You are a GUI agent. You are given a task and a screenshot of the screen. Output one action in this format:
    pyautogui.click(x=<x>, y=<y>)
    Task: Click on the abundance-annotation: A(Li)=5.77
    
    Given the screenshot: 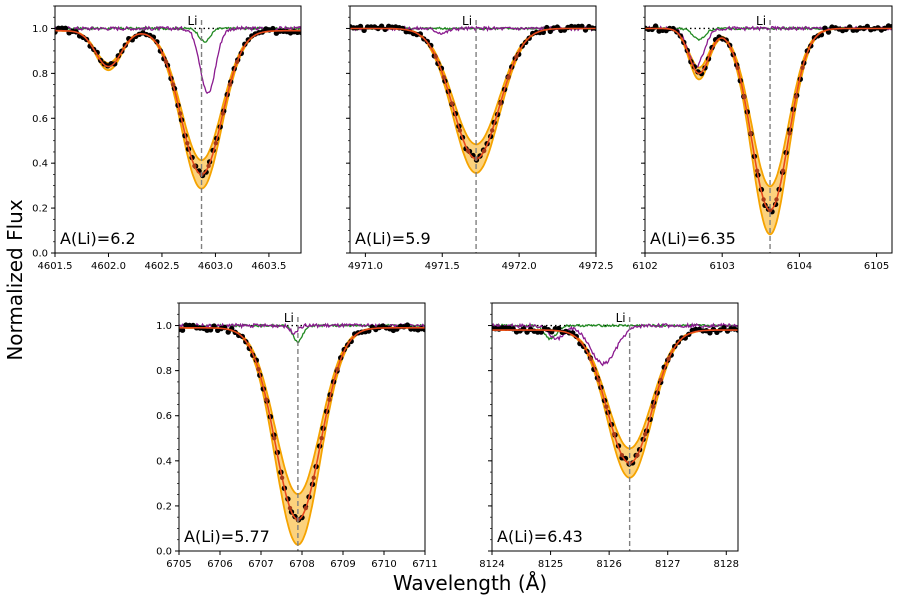 What is the action you would take?
    pyautogui.click(x=227, y=536)
    